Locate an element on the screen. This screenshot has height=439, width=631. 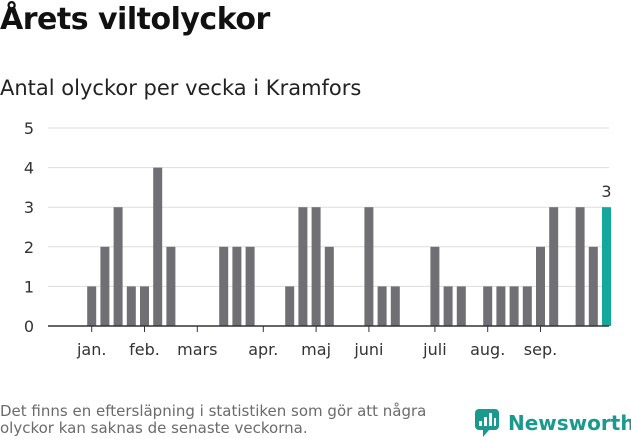
brand-logo: Newsworthy is located at coordinates (552, 423).